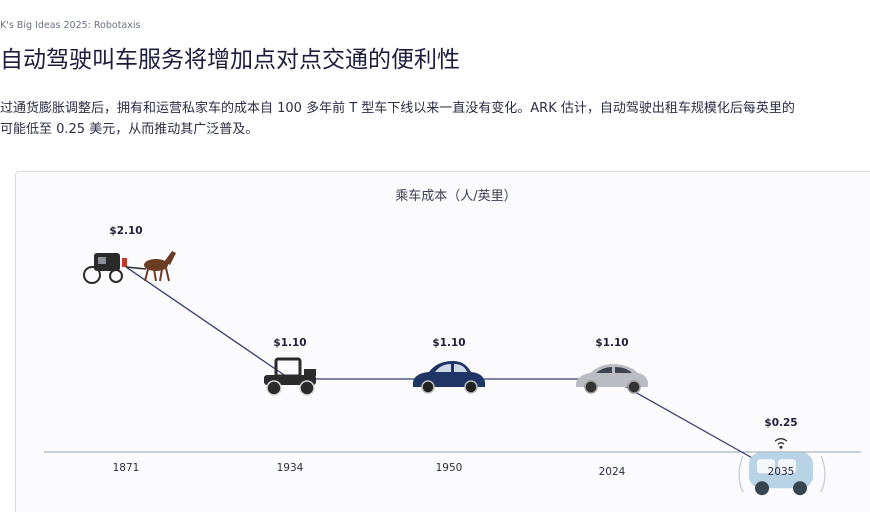 The height and width of the screenshot is (512, 870). I want to click on x-tick-label: 1950, so click(449, 468).